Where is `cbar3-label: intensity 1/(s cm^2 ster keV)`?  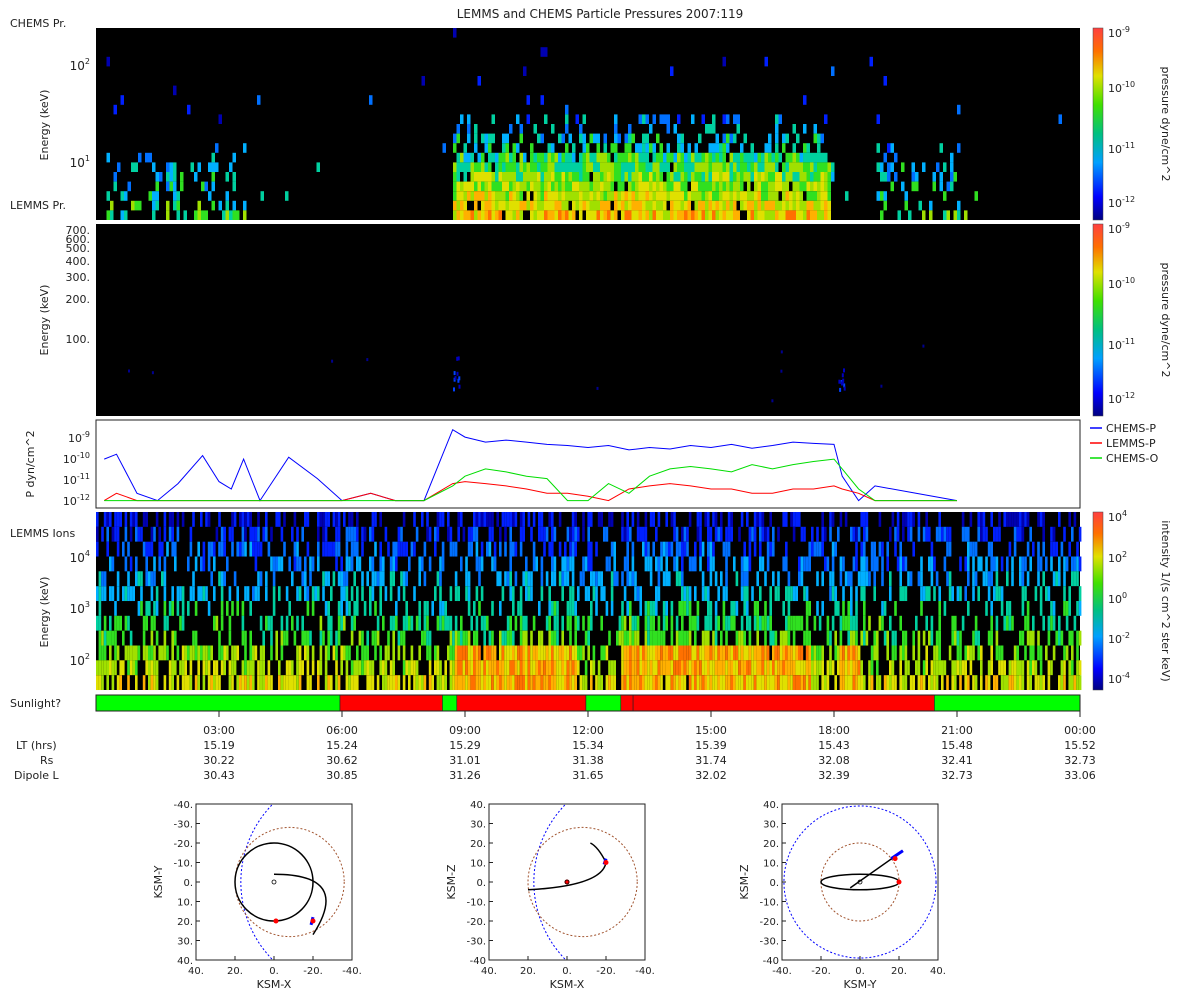 cbar3-label: intensity 1/(s cm^2 ster keV) is located at coordinates (1165, 600).